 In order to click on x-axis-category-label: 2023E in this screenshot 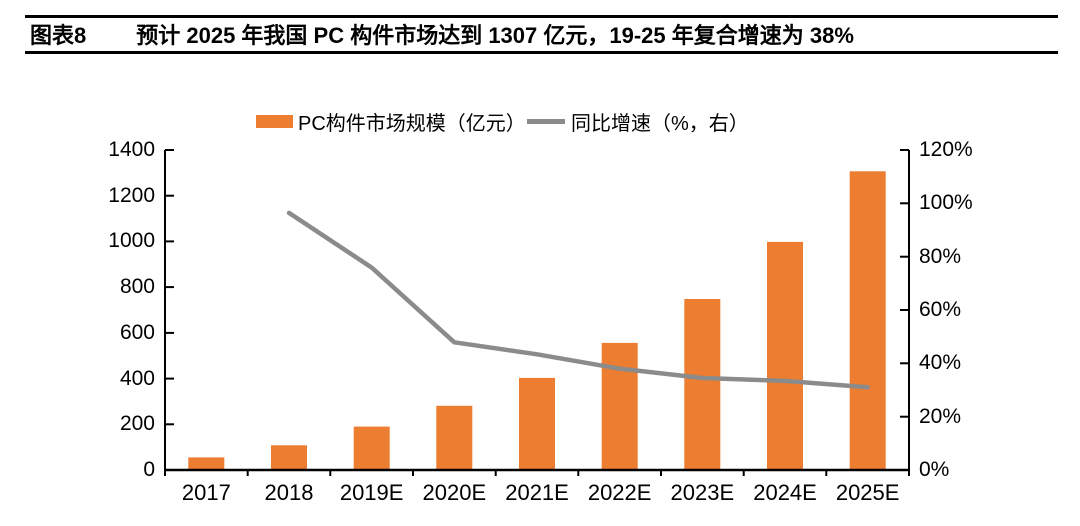, I will do `click(702, 492)`.